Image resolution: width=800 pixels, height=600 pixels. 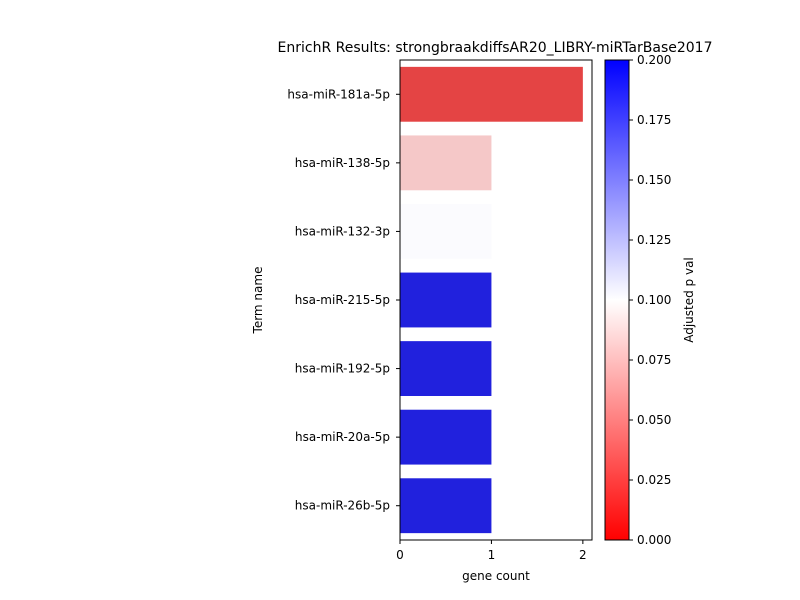 What do you see at coordinates (654, 540) in the screenshot?
I see `colorbar-tick-label: 0.000` at bounding box center [654, 540].